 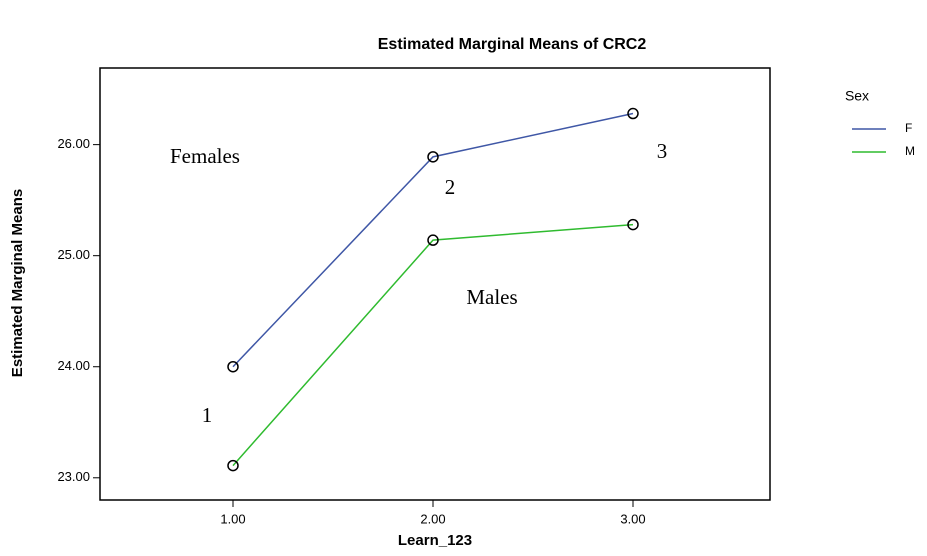 I want to click on annotation: Males, so click(x=491, y=297).